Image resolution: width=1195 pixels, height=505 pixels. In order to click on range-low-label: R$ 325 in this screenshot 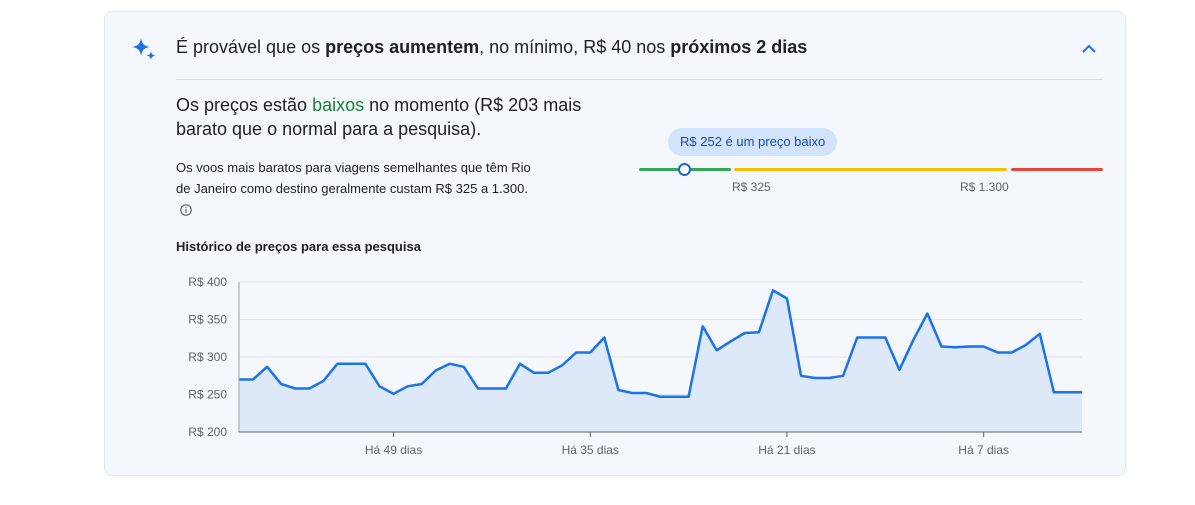, I will do `click(751, 187)`.